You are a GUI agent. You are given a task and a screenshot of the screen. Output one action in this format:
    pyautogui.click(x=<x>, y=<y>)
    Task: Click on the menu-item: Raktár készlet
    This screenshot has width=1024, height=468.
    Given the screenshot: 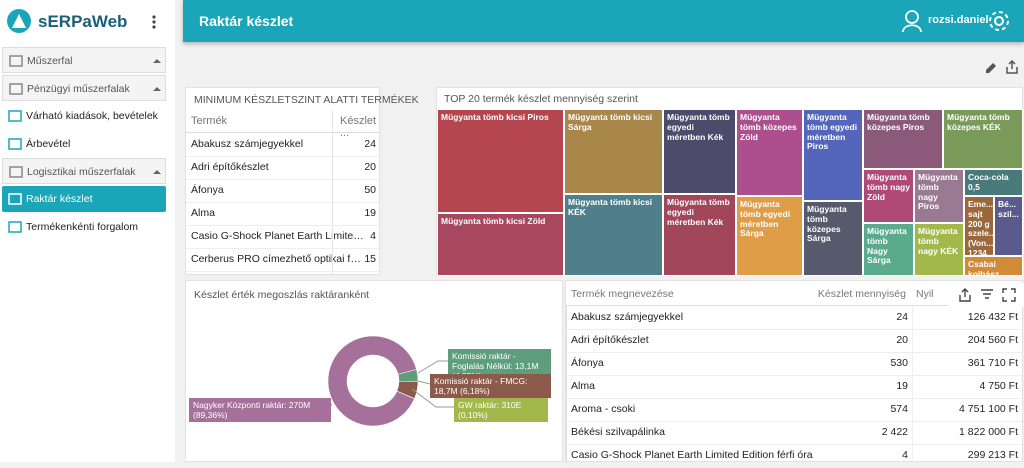 What is the action you would take?
    pyautogui.click(x=84, y=199)
    